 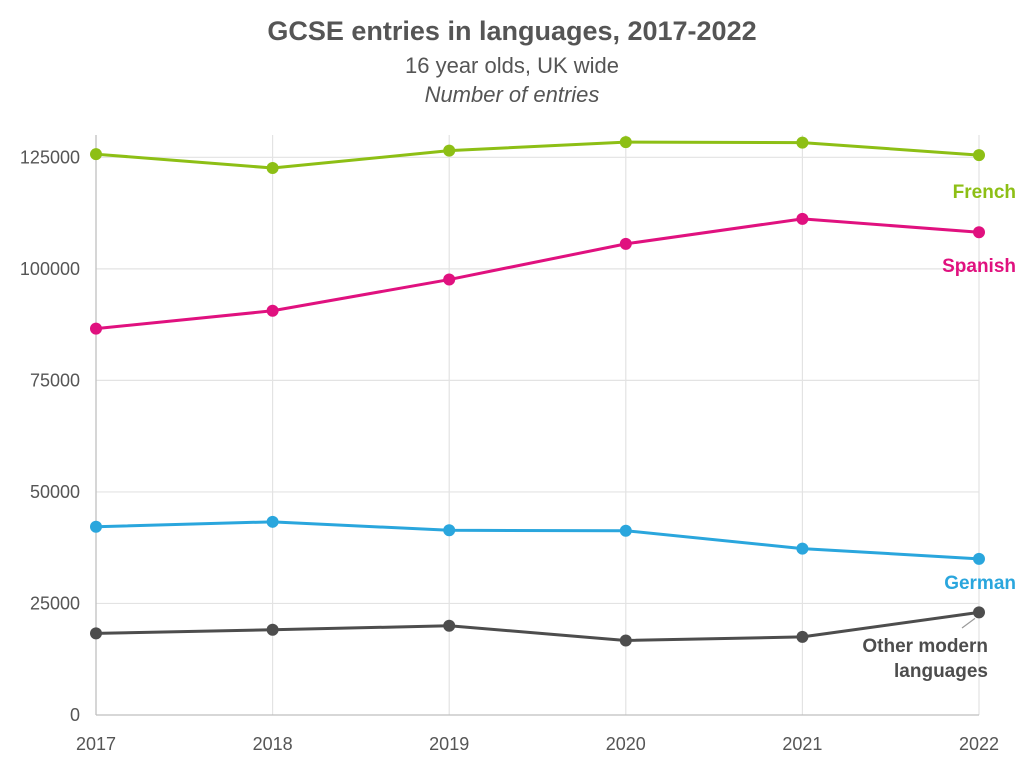 I want to click on chart-title: GCSE entries in languages, 2017-2022, so click(x=512, y=31).